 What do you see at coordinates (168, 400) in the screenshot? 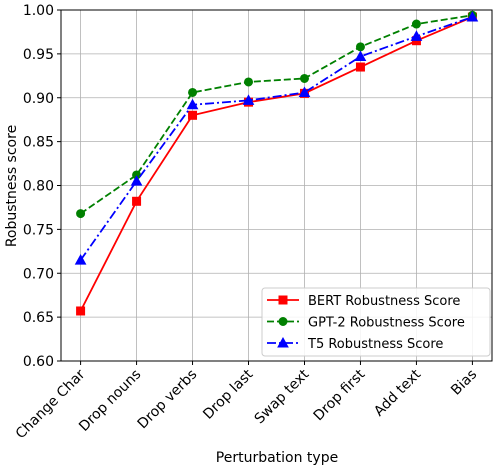
I see `x-tick-label: Drop verbs` at bounding box center [168, 400].